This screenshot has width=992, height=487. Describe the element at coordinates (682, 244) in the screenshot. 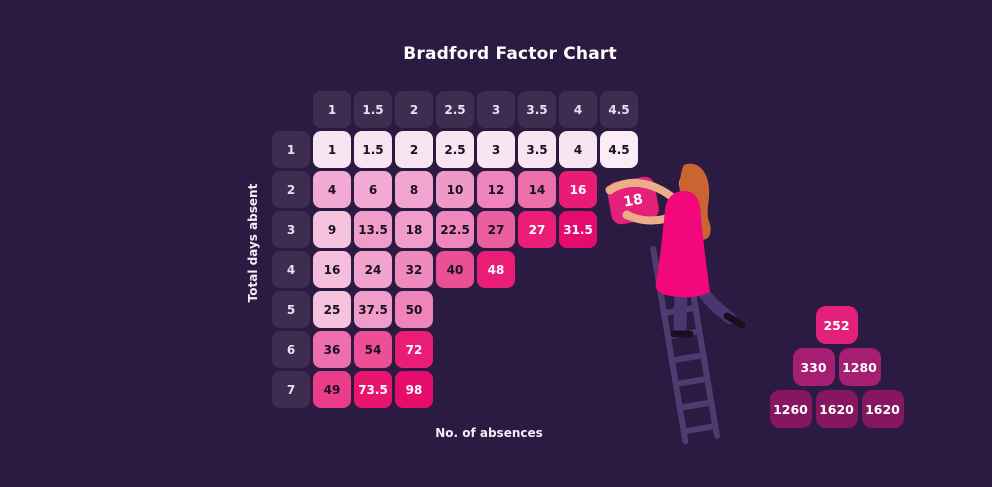

I see `dress` at that location.